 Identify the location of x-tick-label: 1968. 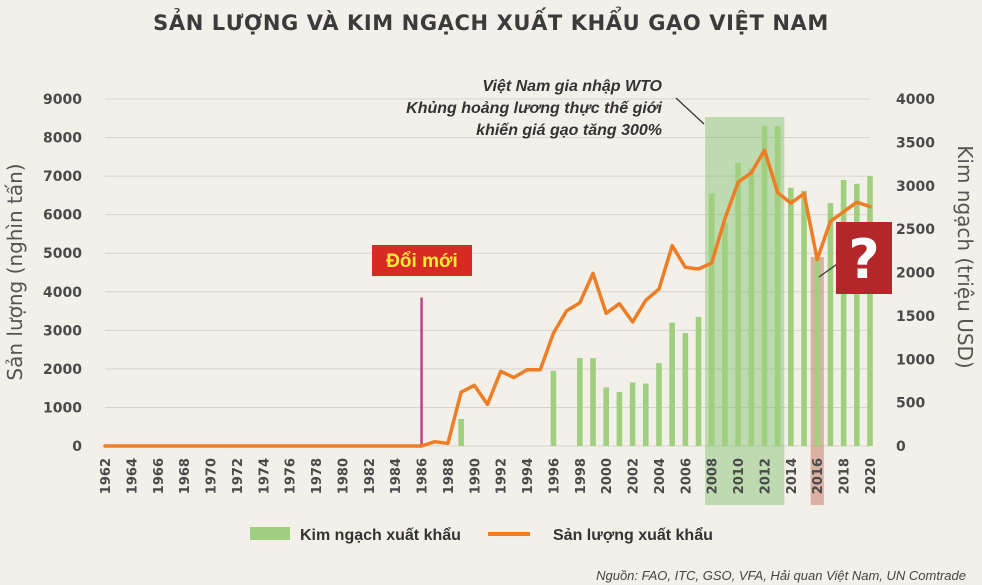
(185, 476).